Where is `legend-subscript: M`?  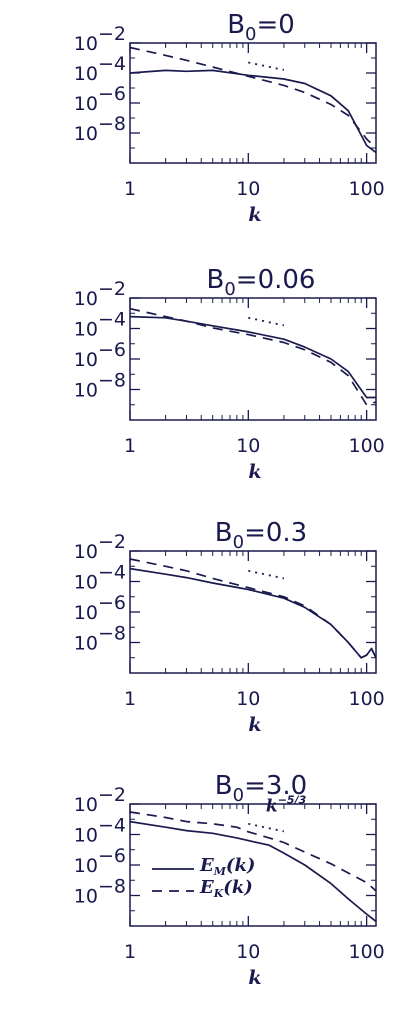 legend-subscript: M is located at coordinates (220, 871).